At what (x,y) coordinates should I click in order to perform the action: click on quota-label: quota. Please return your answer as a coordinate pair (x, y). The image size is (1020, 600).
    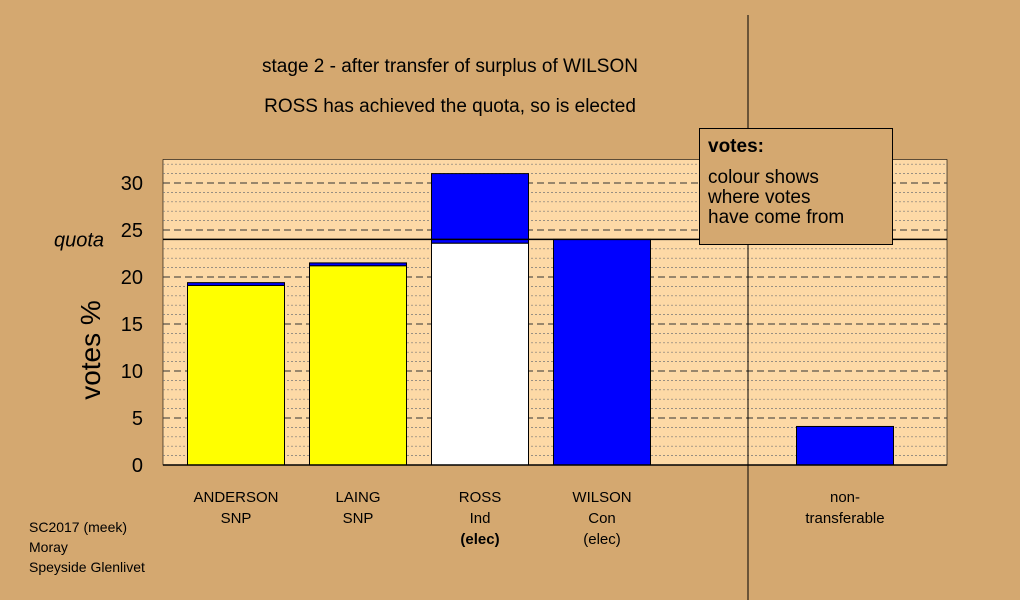
    Looking at the image, I should click on (79, 240).